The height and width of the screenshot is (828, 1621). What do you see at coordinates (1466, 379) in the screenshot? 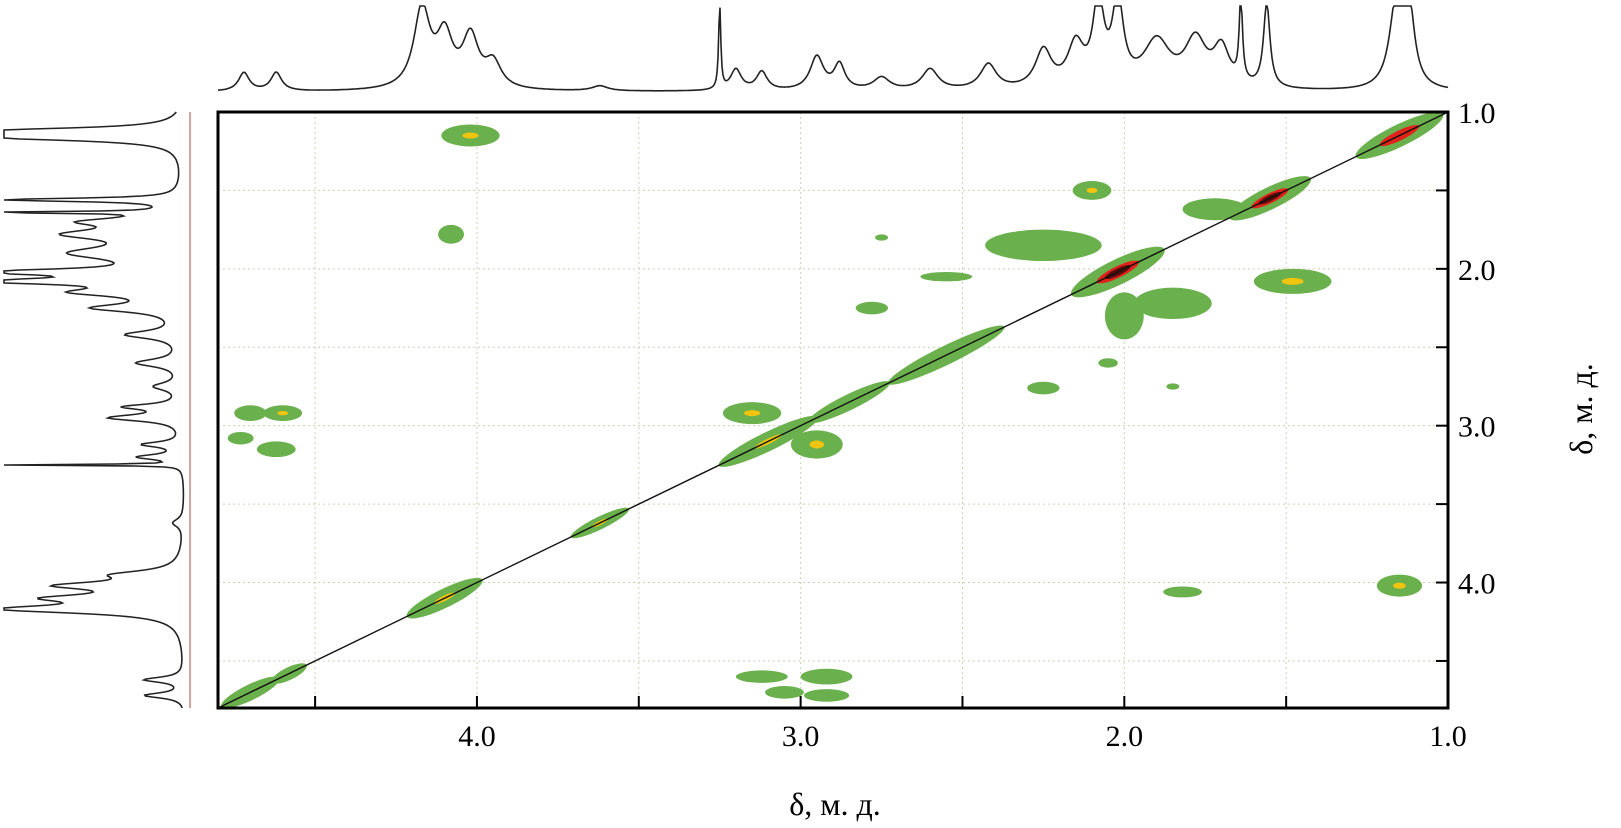
I see `y-axis-ticks: 1.0 2.0 3.0 4.0` at bounding box center [1466, 379].